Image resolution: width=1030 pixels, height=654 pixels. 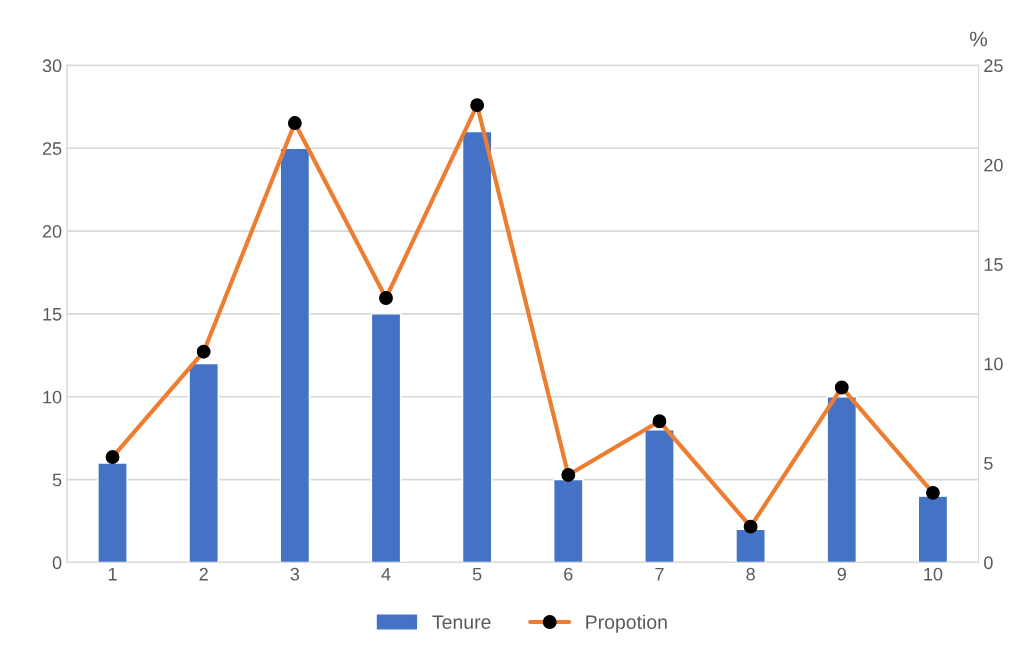 What do you see at coordinates (978, 39) in the screenshot?
I see `y2-axis-title: %` at bounding box center [978, 39].